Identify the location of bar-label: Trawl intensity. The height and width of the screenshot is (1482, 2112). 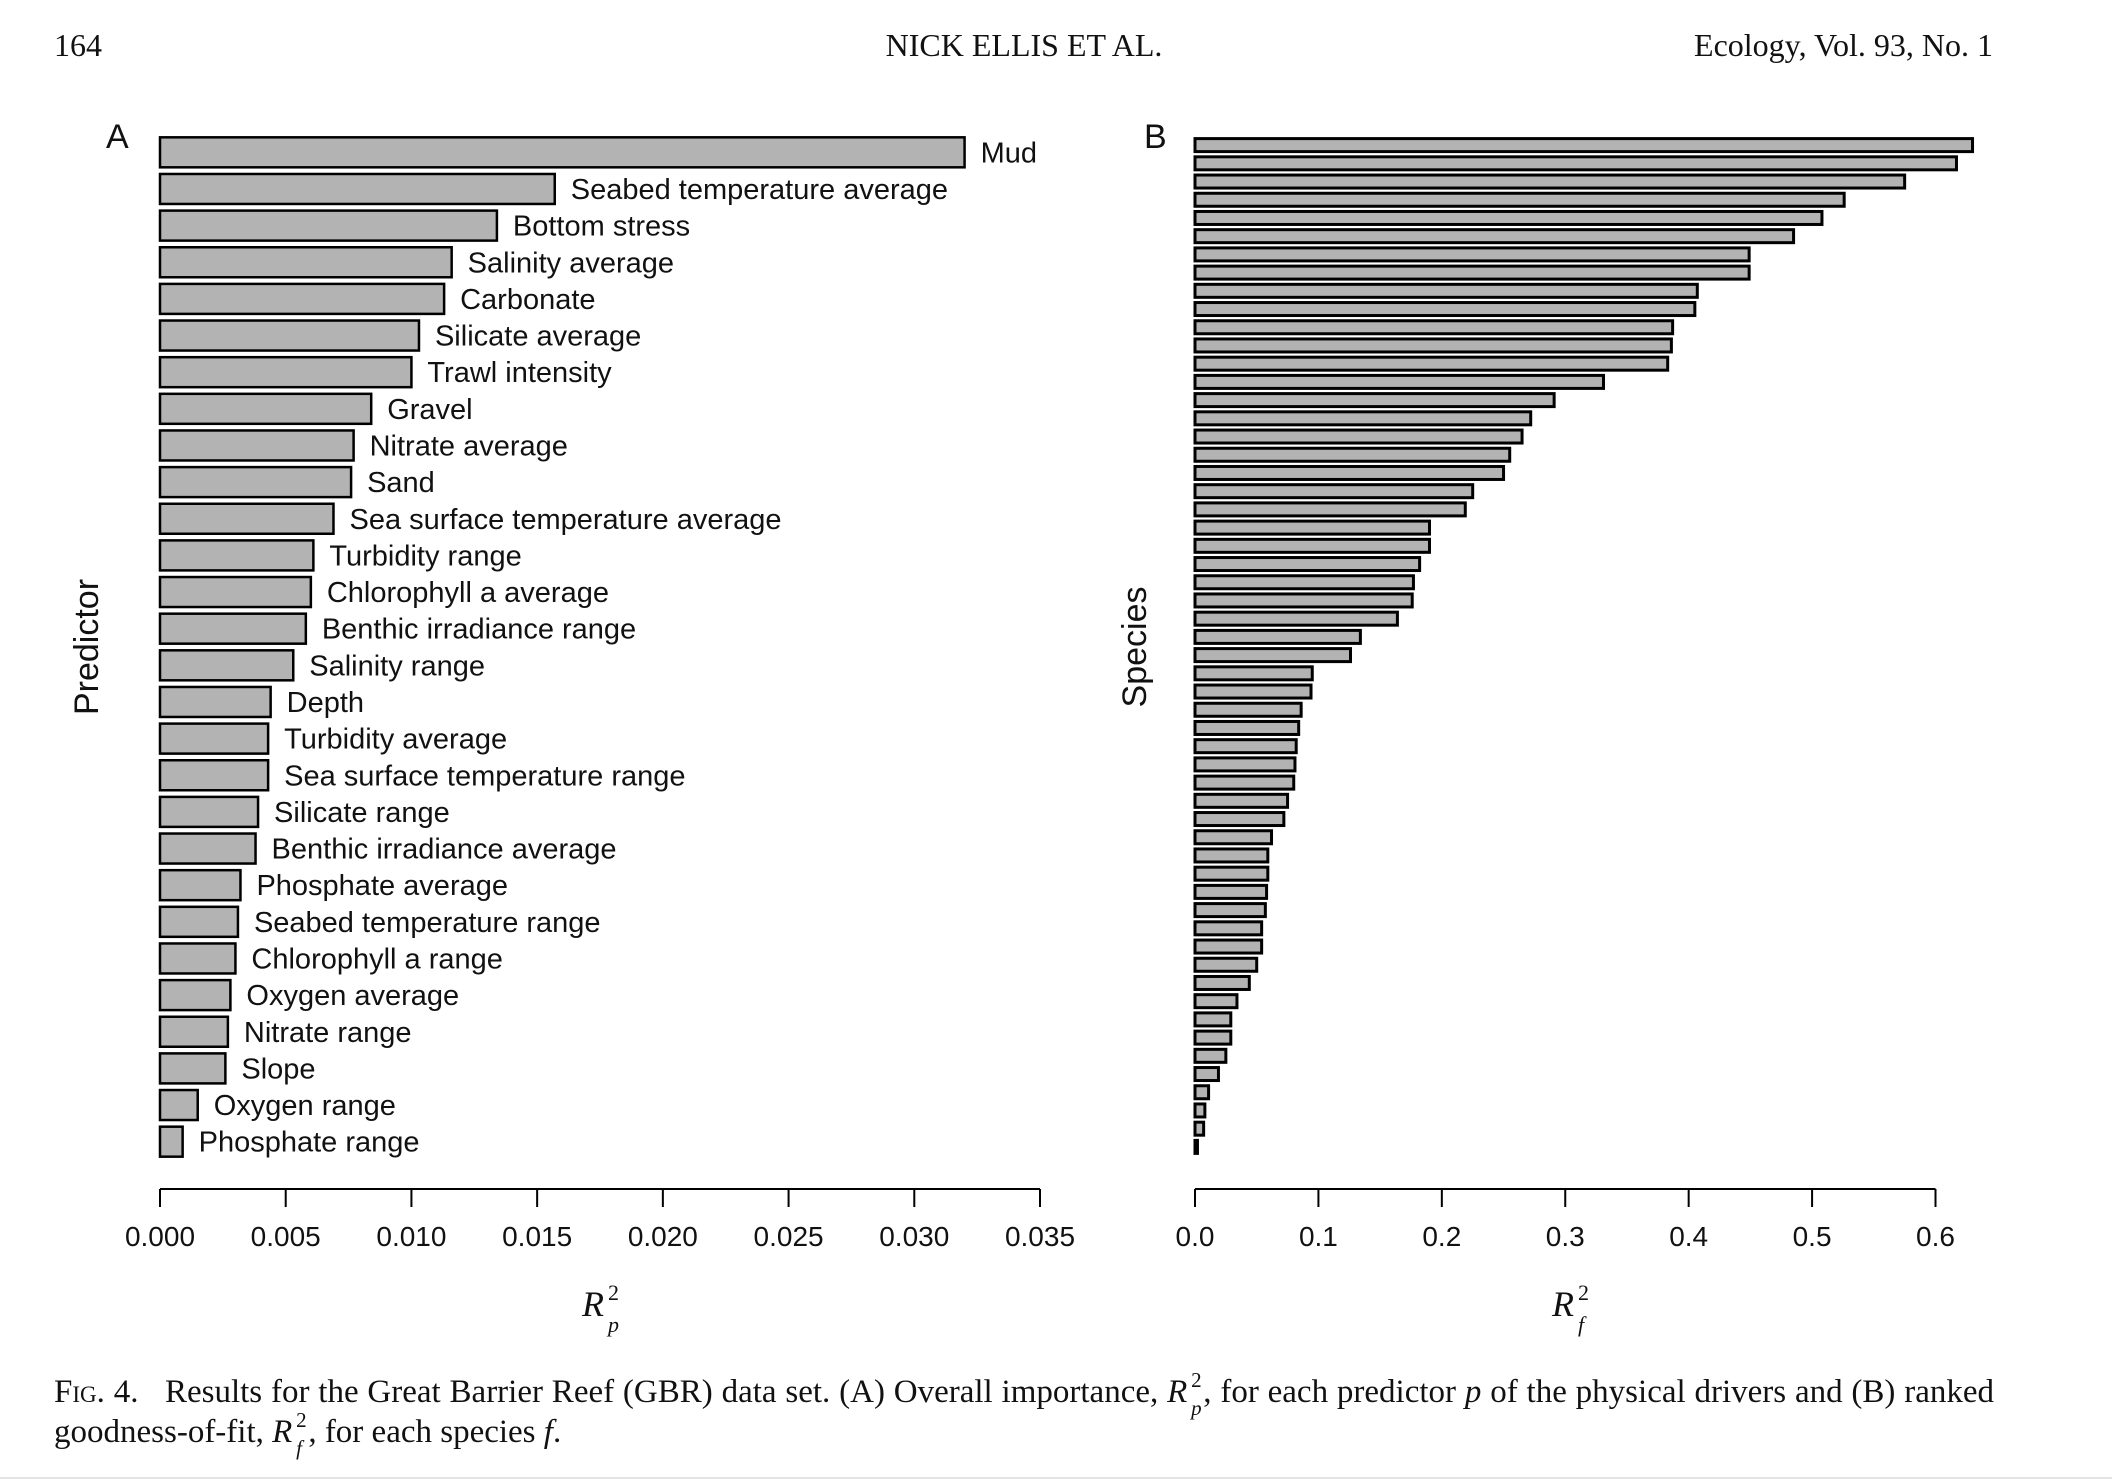
(519, 373).